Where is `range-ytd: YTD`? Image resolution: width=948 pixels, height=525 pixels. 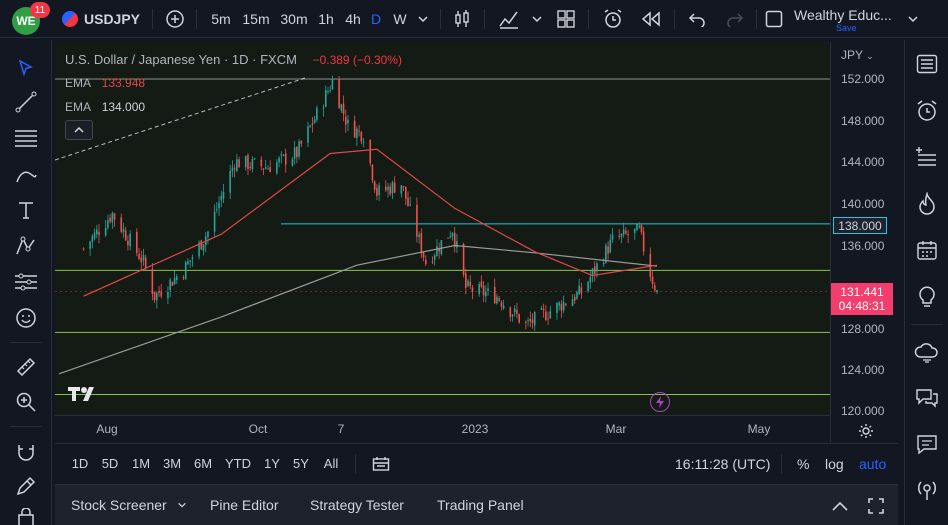 range-ytd: YTD is located at coordinates (238, 463).